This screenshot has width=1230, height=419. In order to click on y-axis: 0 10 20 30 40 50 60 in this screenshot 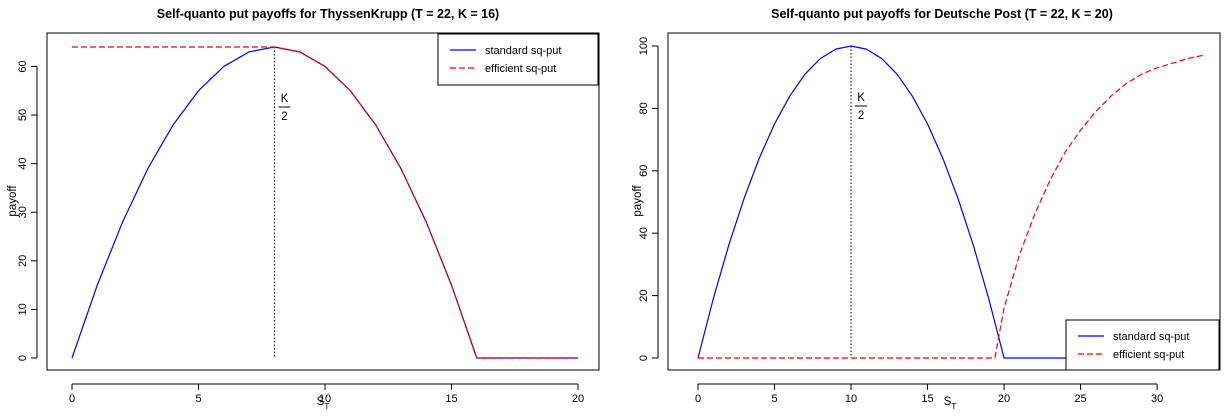, I will do `click(27, 210)`.